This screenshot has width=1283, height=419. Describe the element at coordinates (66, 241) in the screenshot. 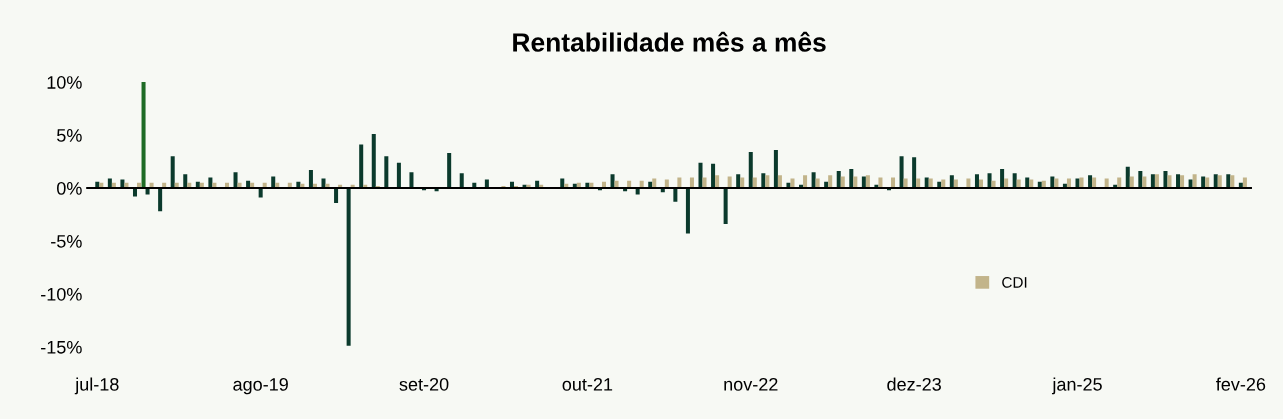

I see `y-tick-label: -5%` at that location.